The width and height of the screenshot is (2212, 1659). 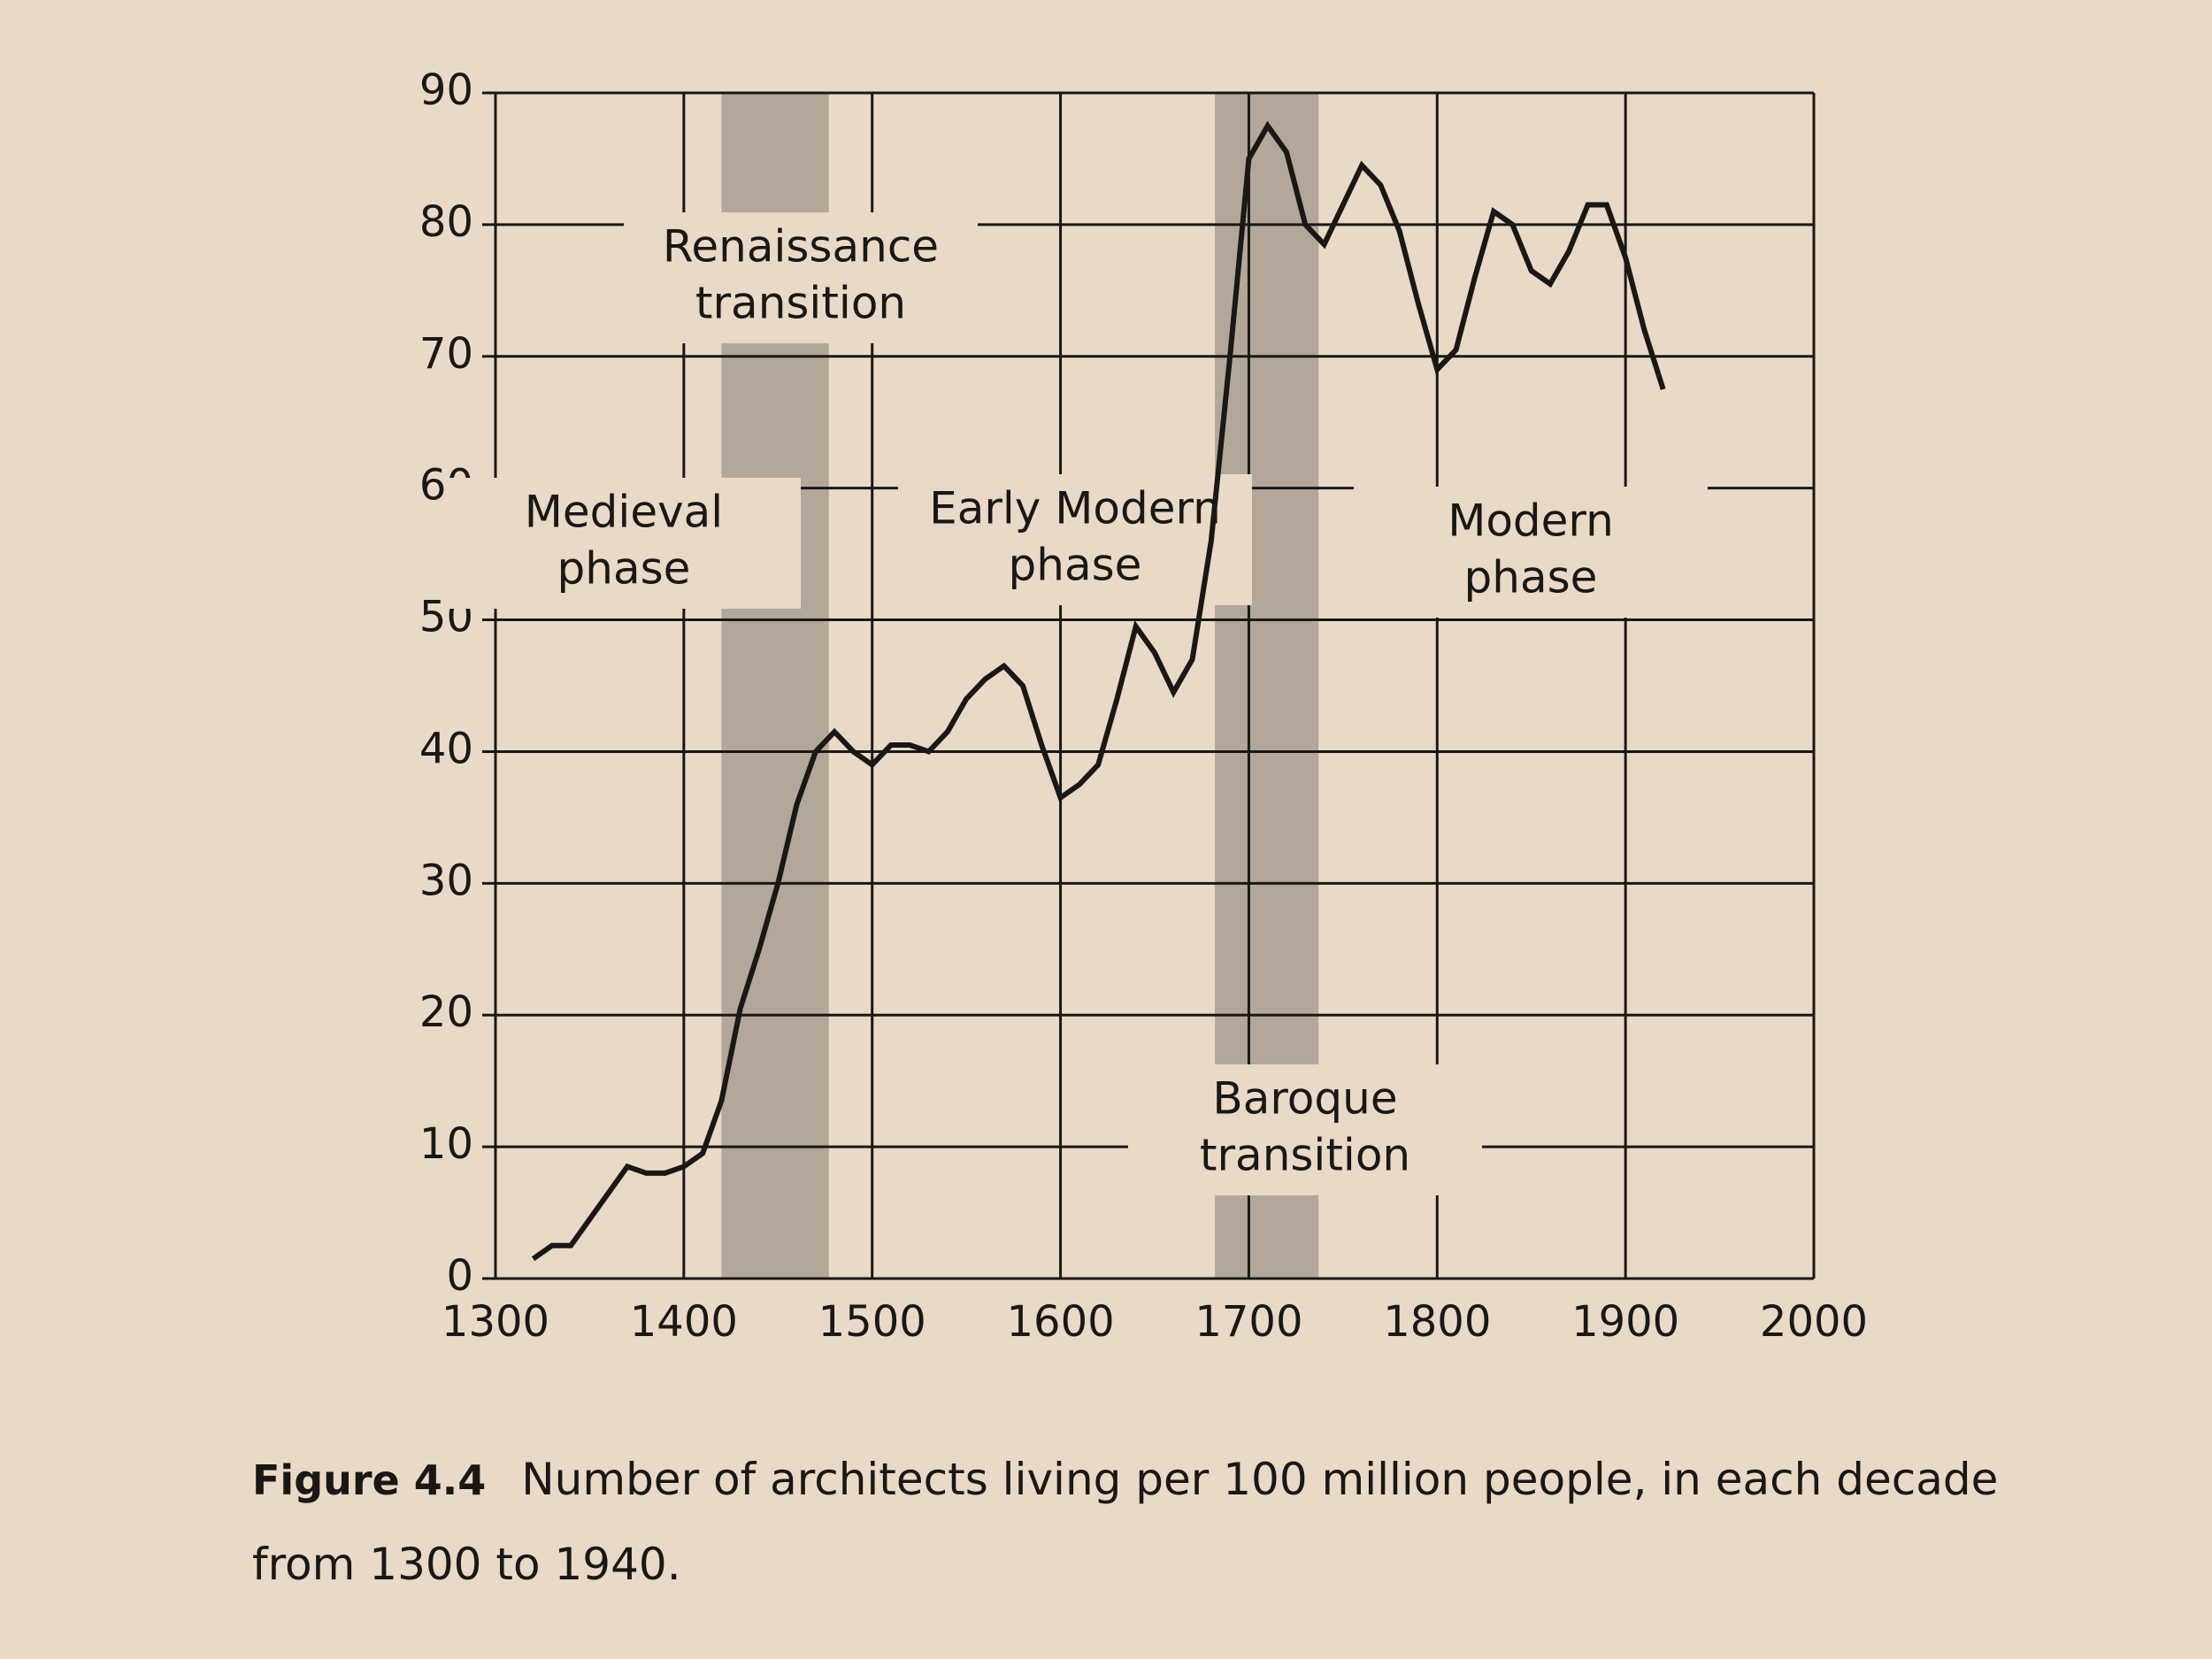 What do you see at coordinates (1248, 1322) in the screenshot?
I see `x-tick-label: 1700` at bounding box center [1248, 1322].